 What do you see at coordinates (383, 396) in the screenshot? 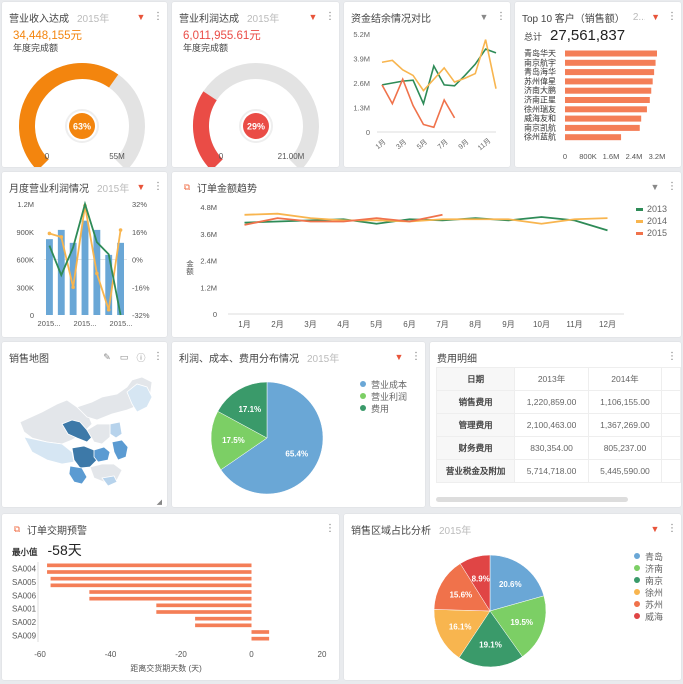
I see `legend-item: 营业利润` at bounding box center [383, 396].